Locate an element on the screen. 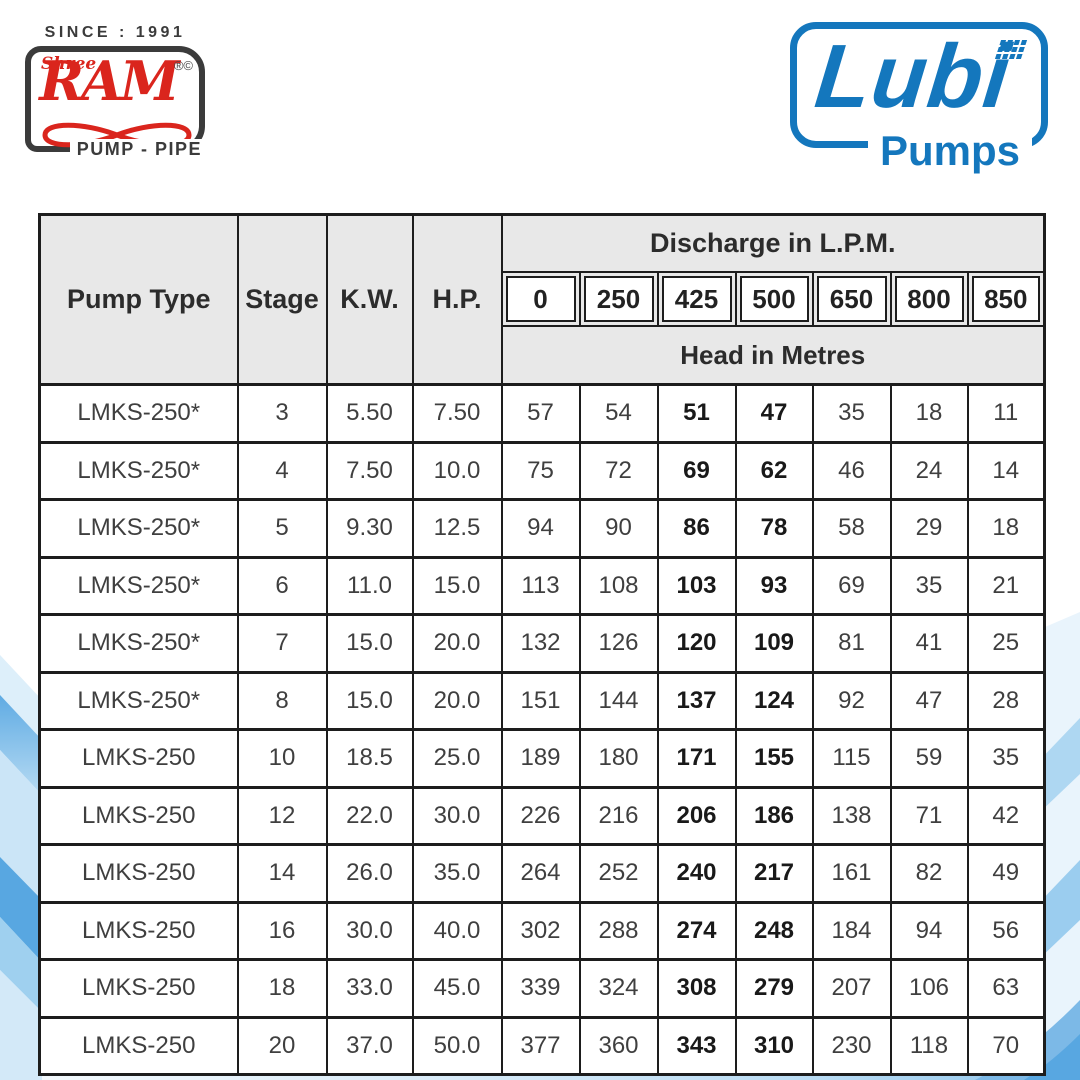 This screenshot has width=1080, height=1080. column-header-pump-type: Pump Type is located at coordinates (138, 299).